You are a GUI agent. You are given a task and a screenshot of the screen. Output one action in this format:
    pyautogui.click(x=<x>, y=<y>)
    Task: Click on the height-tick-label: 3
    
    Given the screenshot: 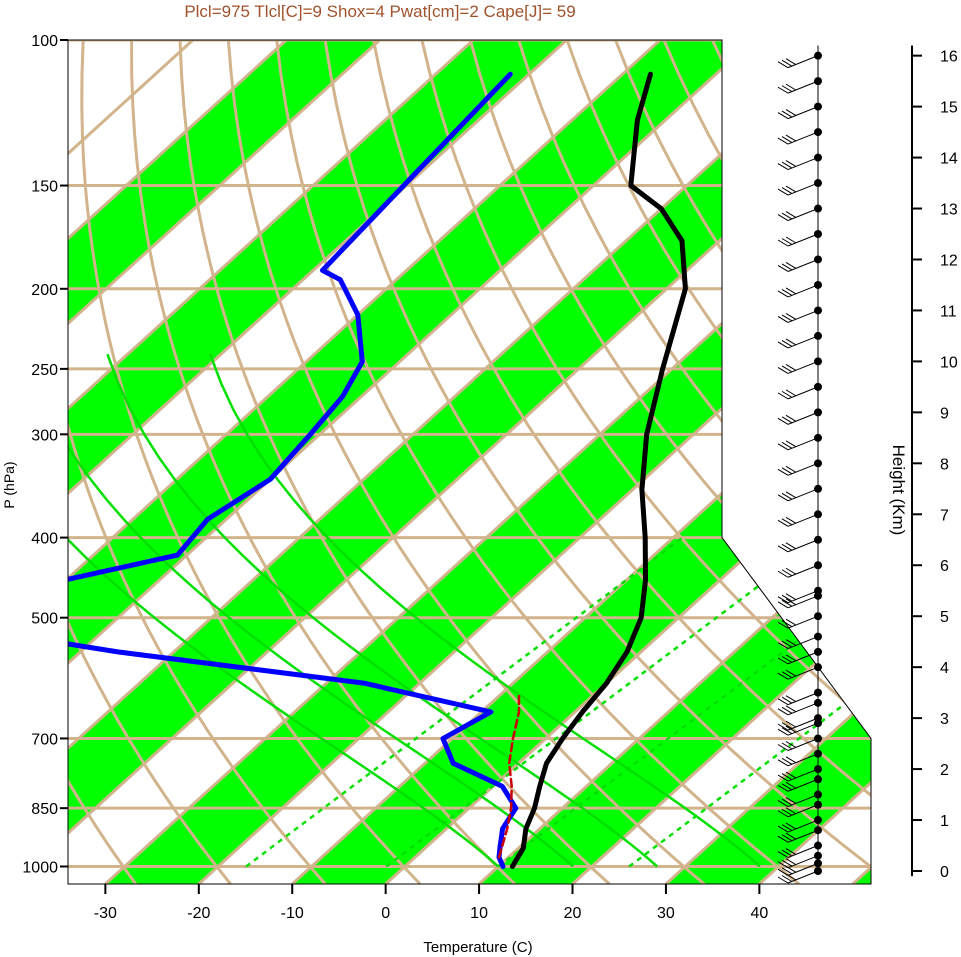 What is the action you would take?
    pyautogui.click(x=944, y=719)
    